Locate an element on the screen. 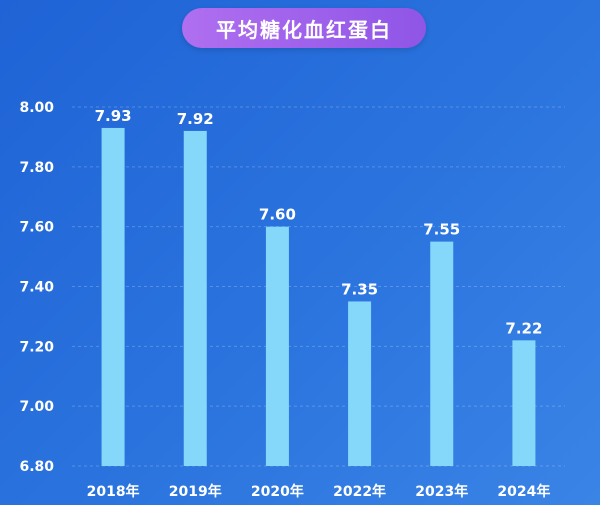 This screenshot has width=600, height=505. y-tick-label: 7.80 is located at coordinates (36, 168).